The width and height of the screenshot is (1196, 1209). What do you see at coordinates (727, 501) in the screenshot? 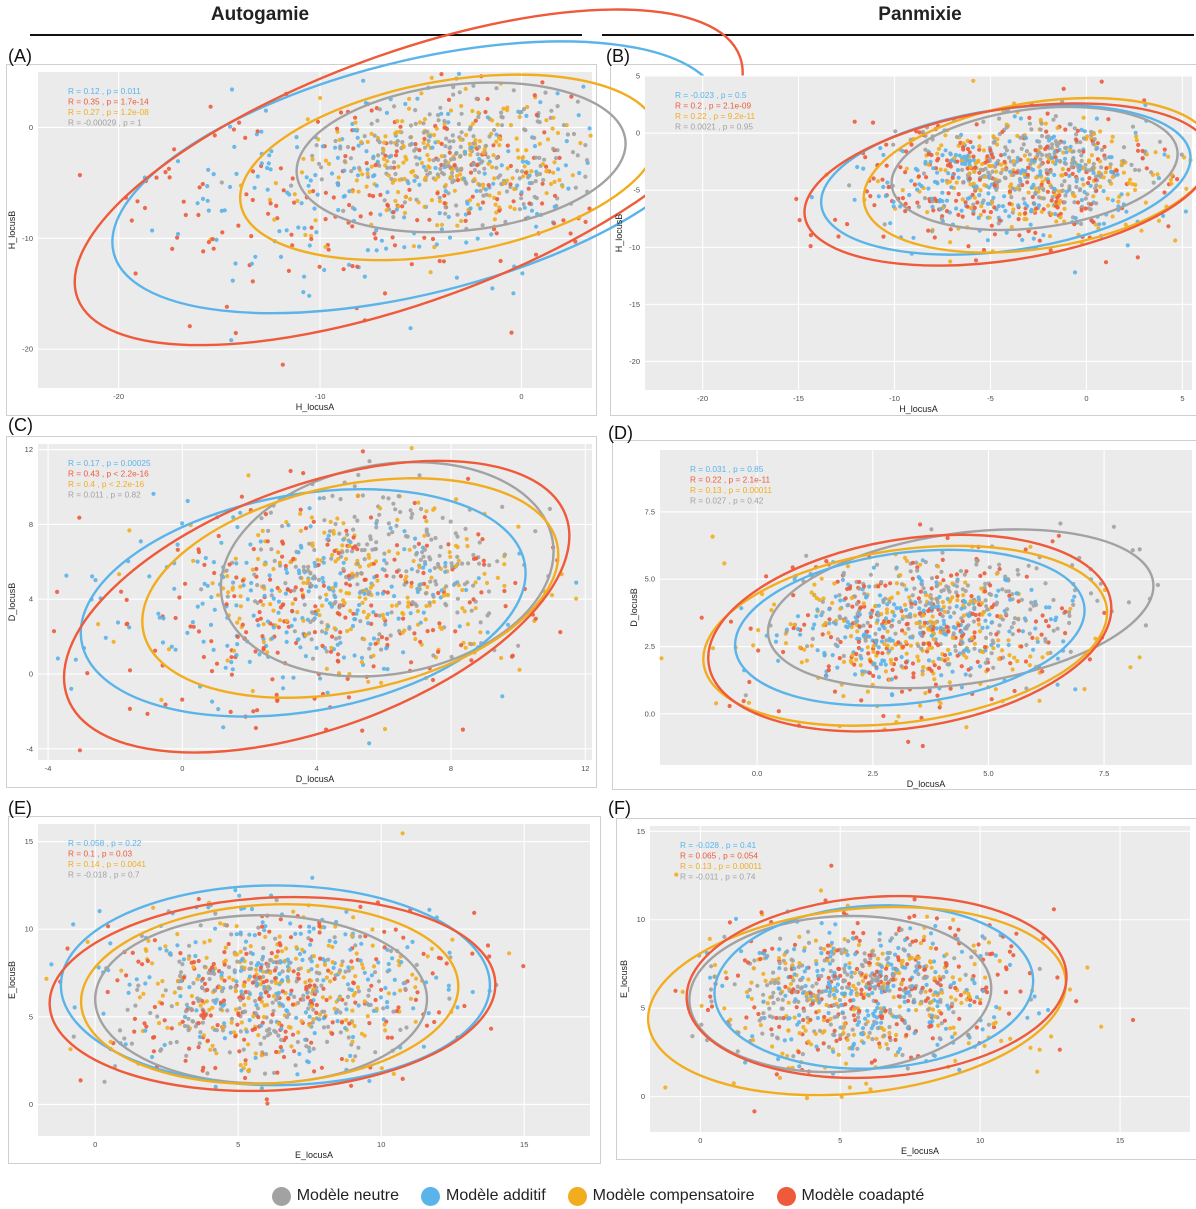
I see `correlation-annotation: R = 0.027 , p = 0.42` at bounding box center [727, 501].